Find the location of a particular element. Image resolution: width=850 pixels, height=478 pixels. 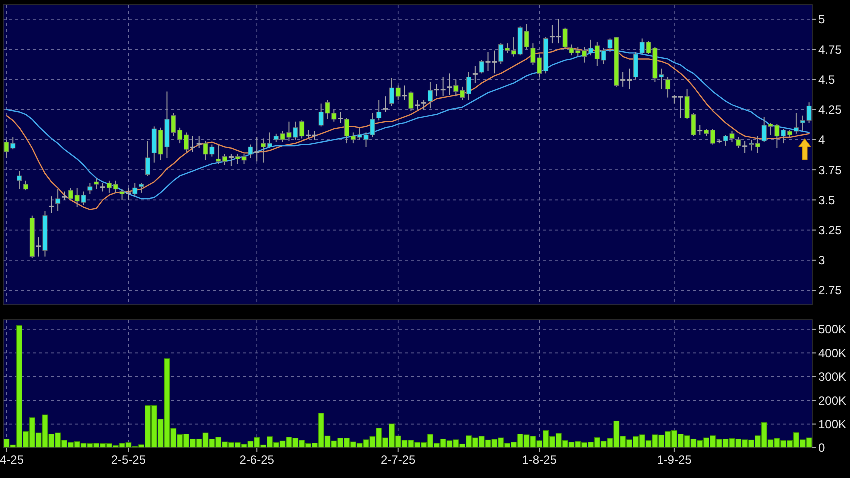

y-tick-label: 200K is located at coordinates (832, 401).